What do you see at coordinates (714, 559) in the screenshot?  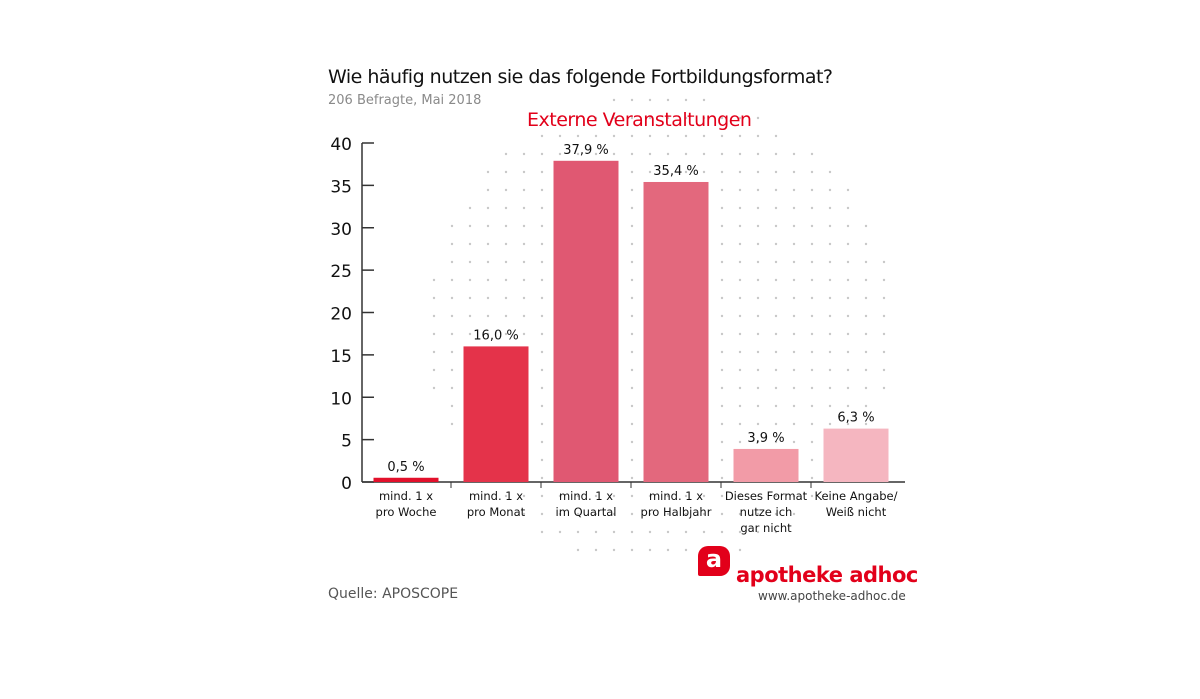 I see `logo-letter: a` at bounding box center [714, 559].